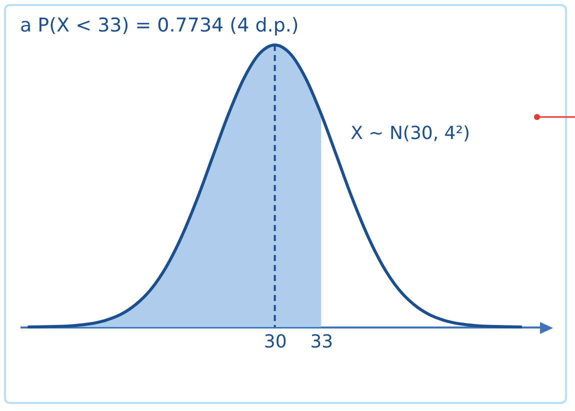  What do you see at coordinates (159, 25) in the screenshot?
I see `chart-title: a P(X < 33) = 0.7734 (4 d.p.)` at bounding box center [159, 25].